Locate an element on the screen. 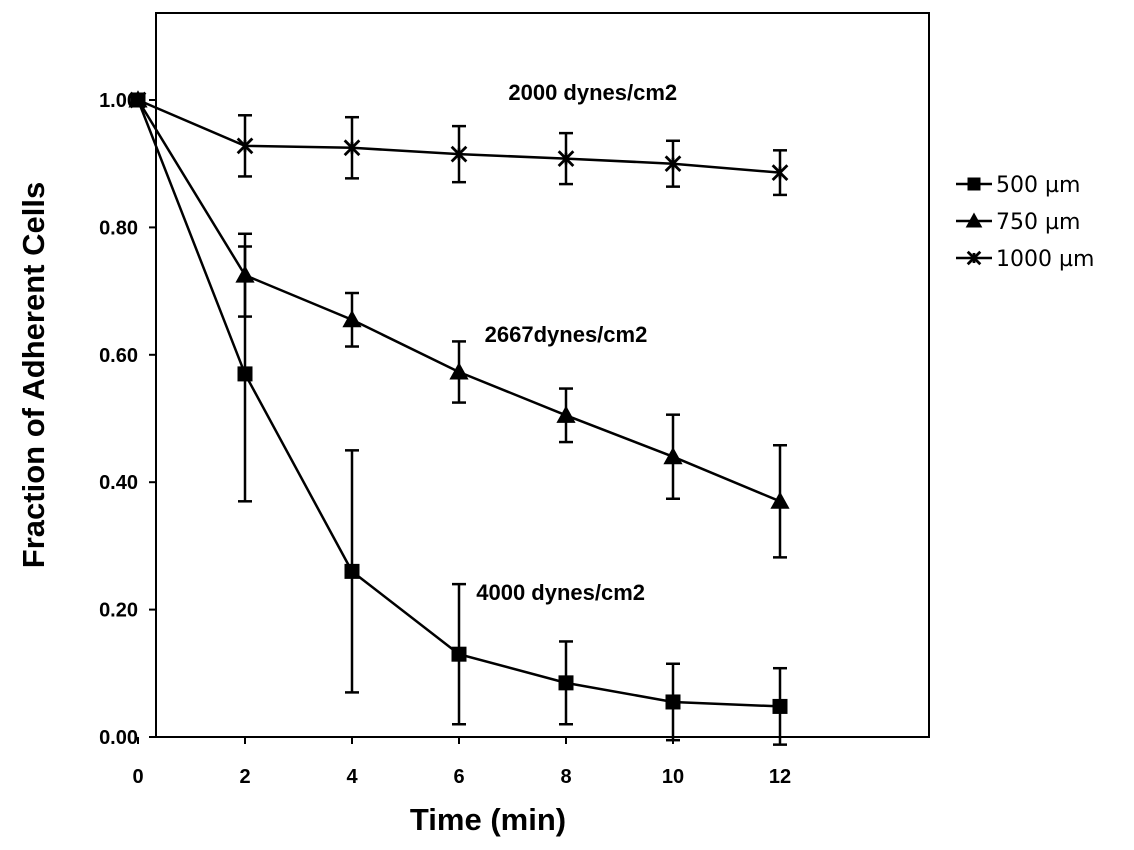 The image size is (1134, 850). y-tick-label-0.00: 0.00 is located at coordinates (118, 738).